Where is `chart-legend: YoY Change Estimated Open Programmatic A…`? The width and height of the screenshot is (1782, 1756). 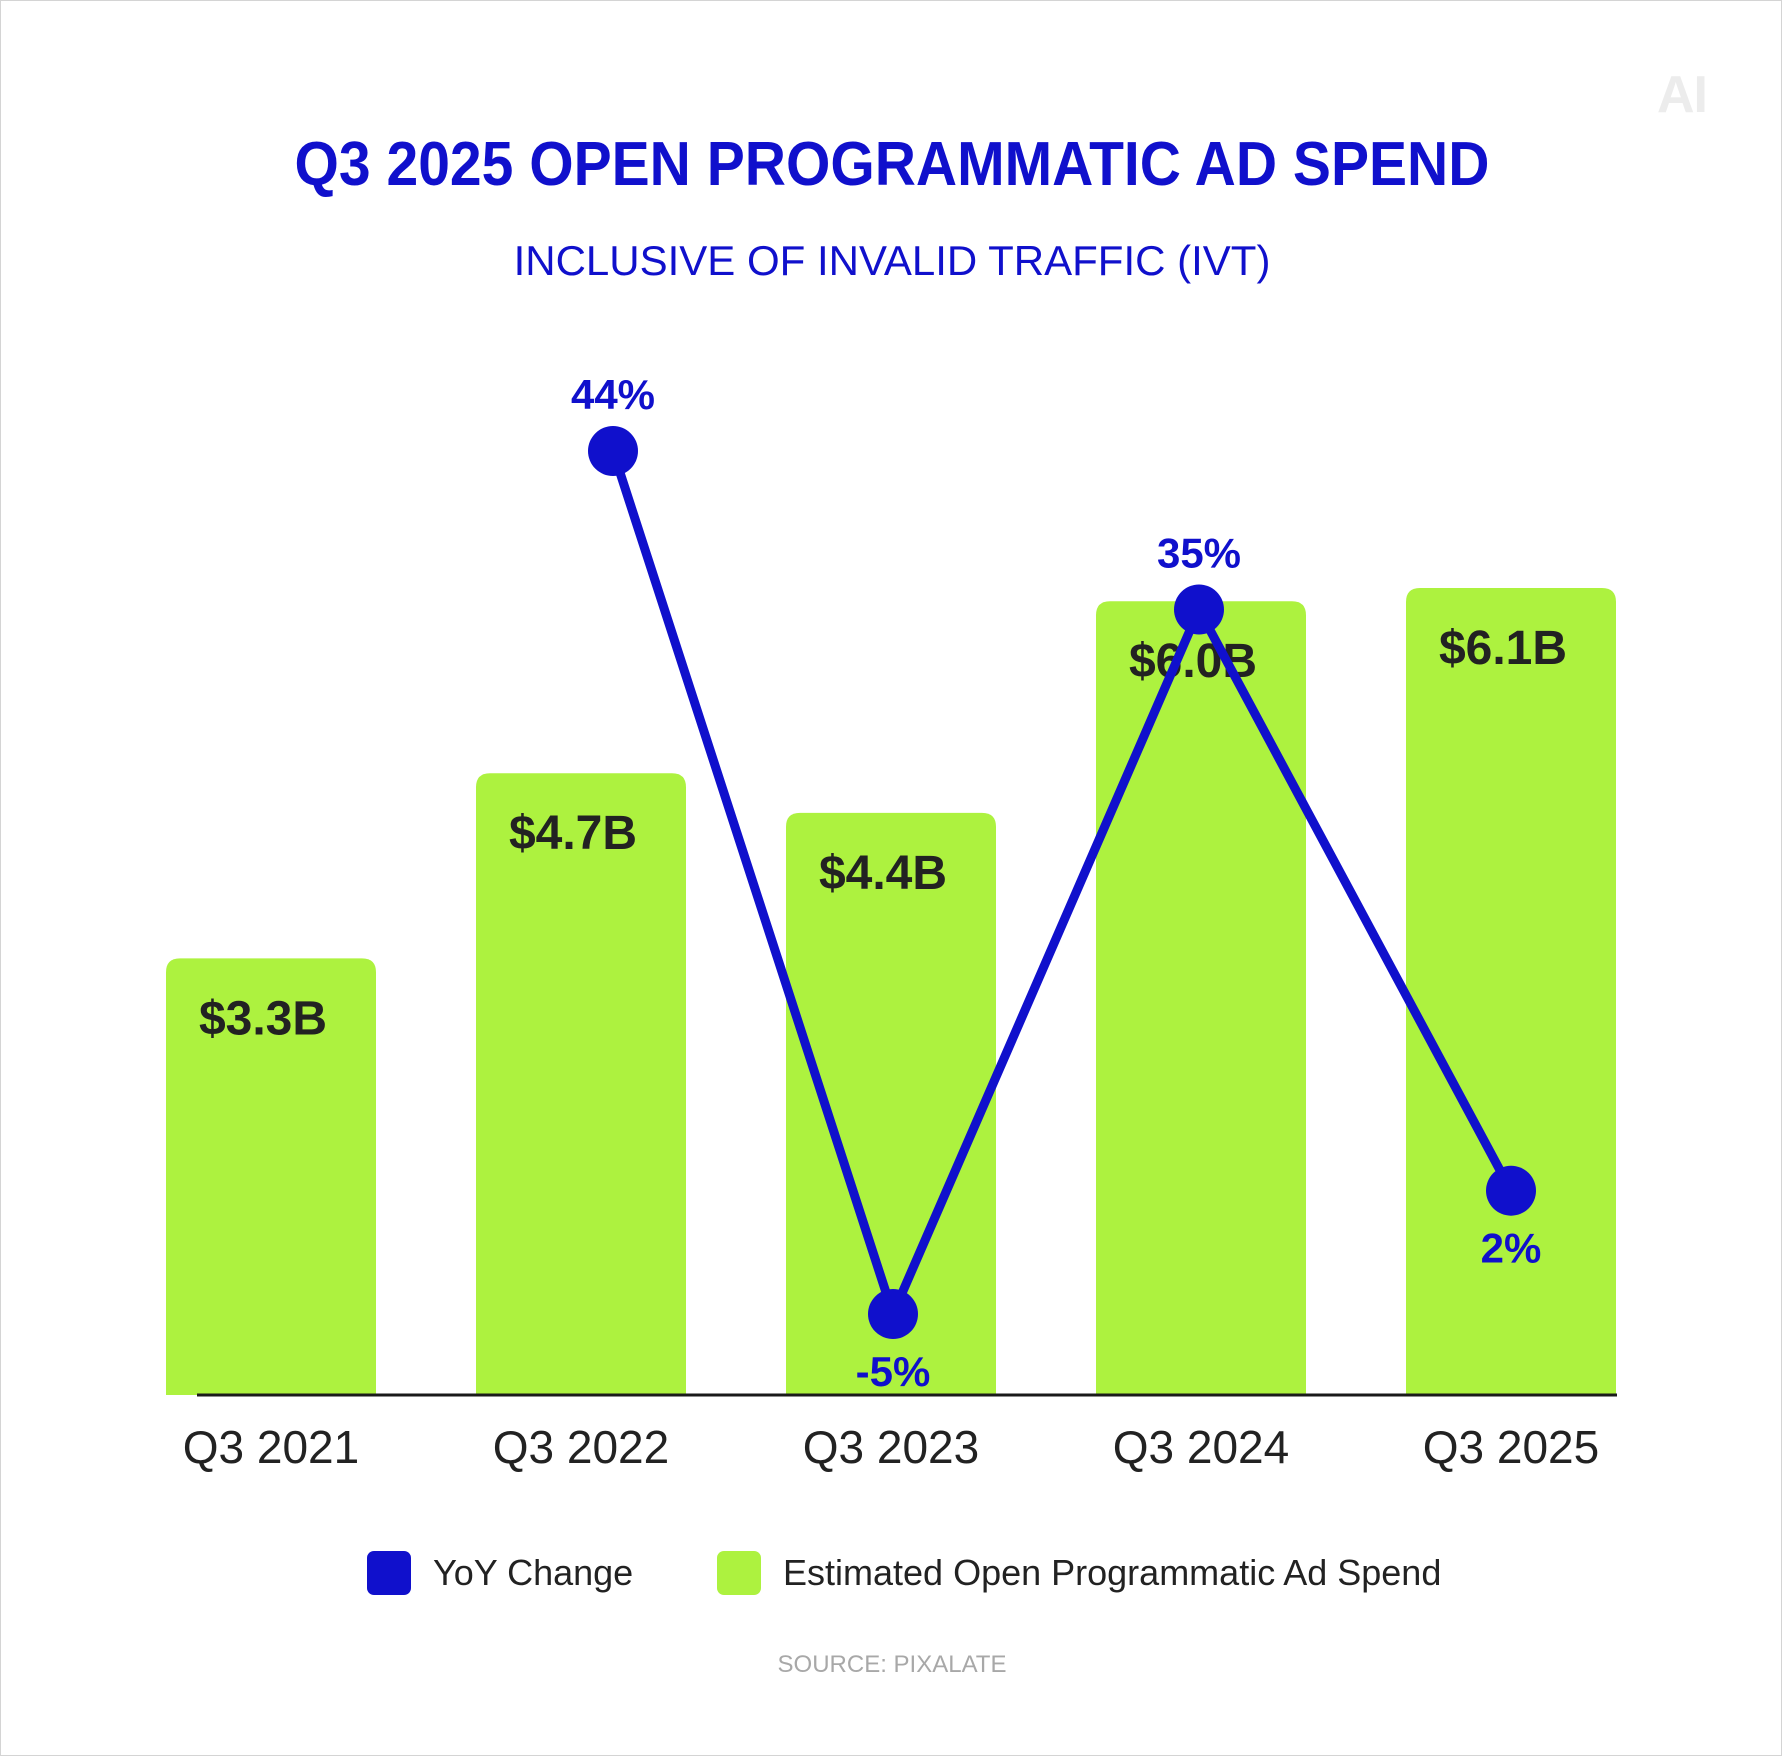 chart-legend: YoY Change Estimated Open Programmatic A… is located at coordinates (891, 1576).